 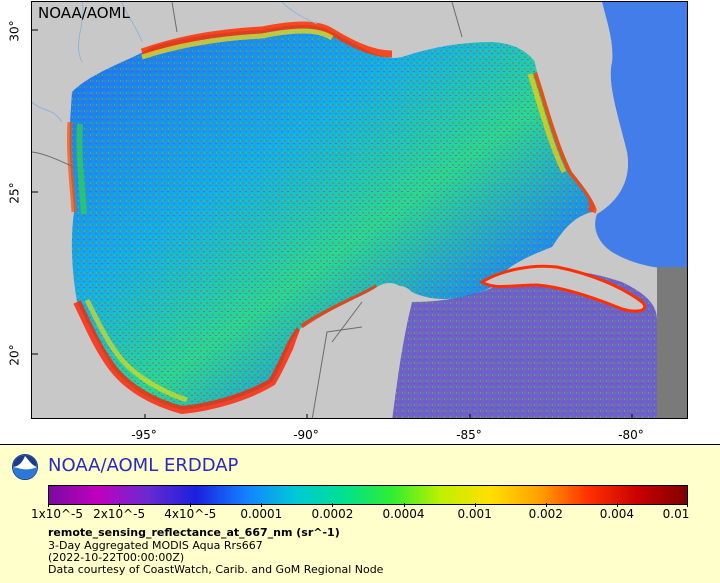 I want to click on x-tick-label: -90°, so click(x=306, y=435).